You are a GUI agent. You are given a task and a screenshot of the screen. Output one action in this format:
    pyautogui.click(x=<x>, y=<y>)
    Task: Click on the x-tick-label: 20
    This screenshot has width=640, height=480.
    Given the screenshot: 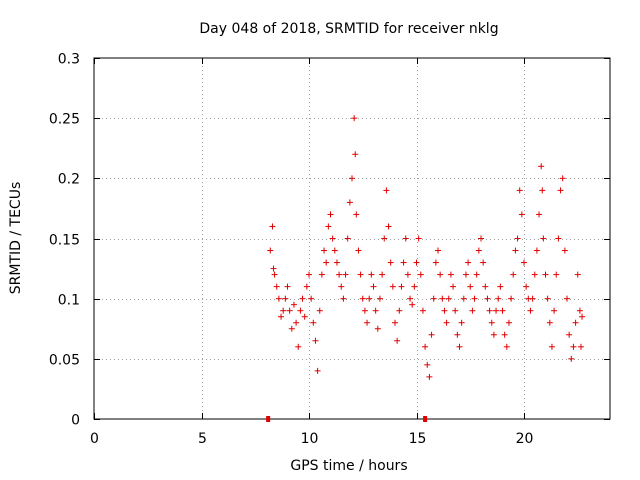 What is the action you would take?
    pyautogui.click(x=525, y=439)
    